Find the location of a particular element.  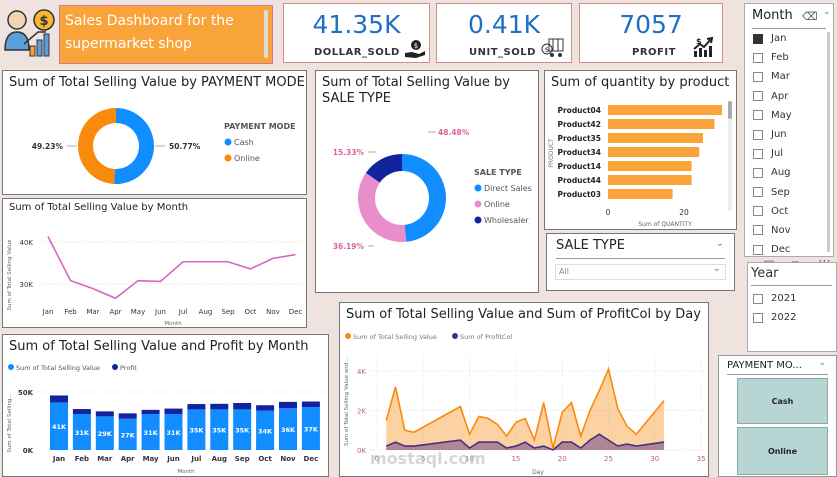

slicer-item-feb: Feb is located at coordinates (772, 57).